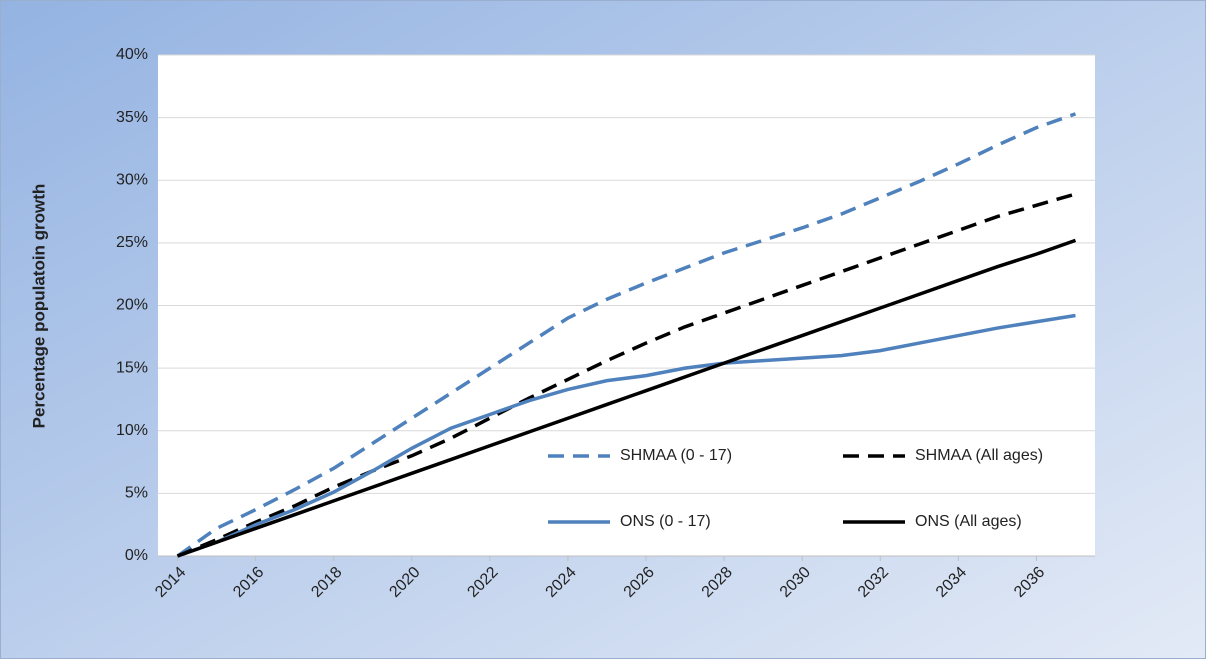 This screenshot has height=664, width=1206. Describe the element at coordinates (132, 430) in the screenshot. I see `y-tick-label: 10%` at that location.